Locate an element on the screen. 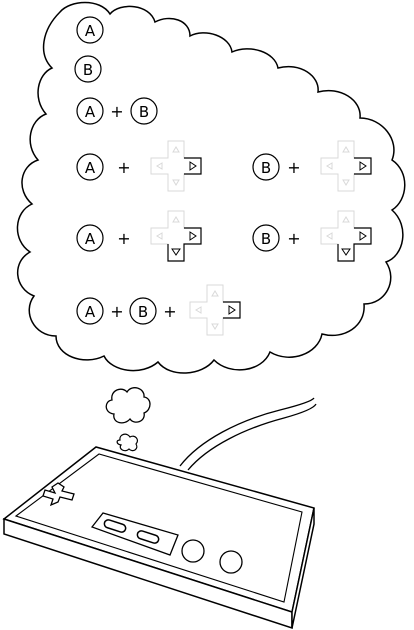 This screenshot has height=630, width=414. controller-cable is located at coordinates (247, 432).